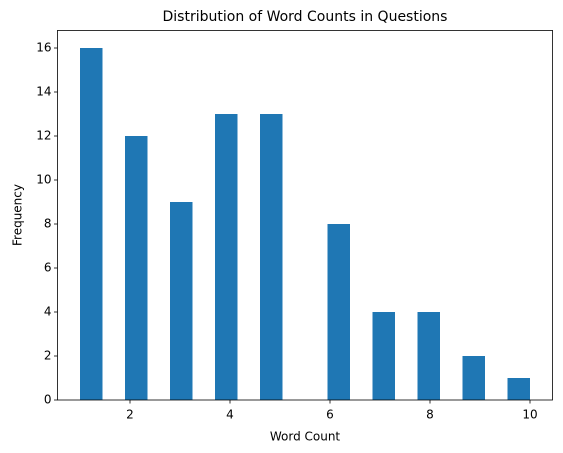 Image resolution: width=563 pixels, height=453 pixels. What do you see at coordinates (43, 180) in the screenshot?
I see `y-tick-label: 10` at bounding box center [43, 180].